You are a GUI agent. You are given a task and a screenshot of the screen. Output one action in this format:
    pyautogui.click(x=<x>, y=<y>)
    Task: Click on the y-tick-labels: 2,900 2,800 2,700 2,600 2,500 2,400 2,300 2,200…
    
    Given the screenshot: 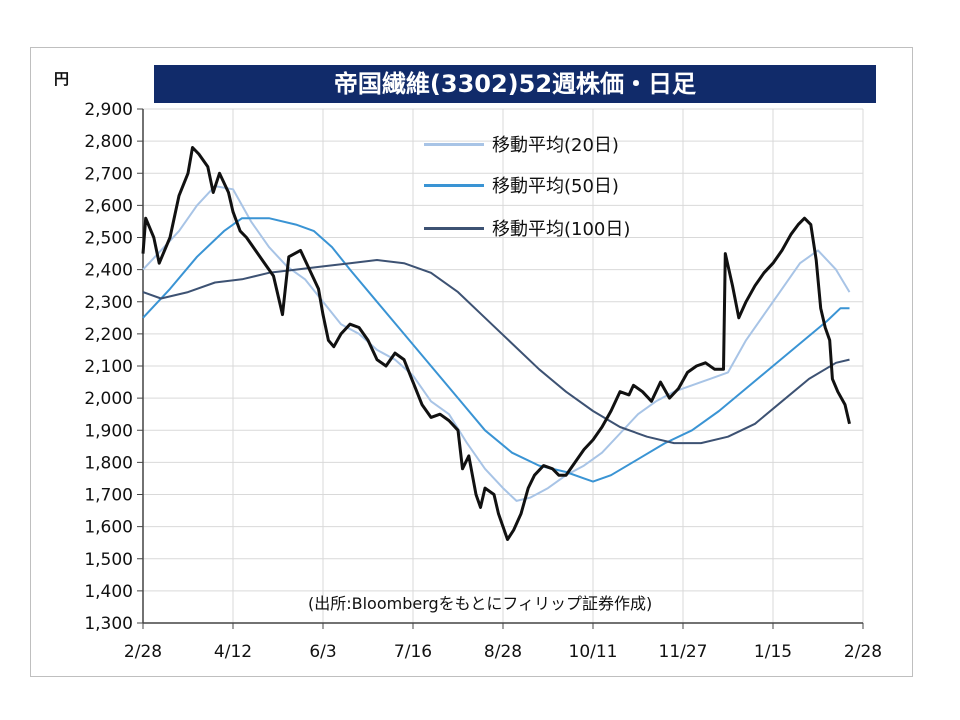 What is the action you would take?
    pyautogui.click(x=108, y=367)
    